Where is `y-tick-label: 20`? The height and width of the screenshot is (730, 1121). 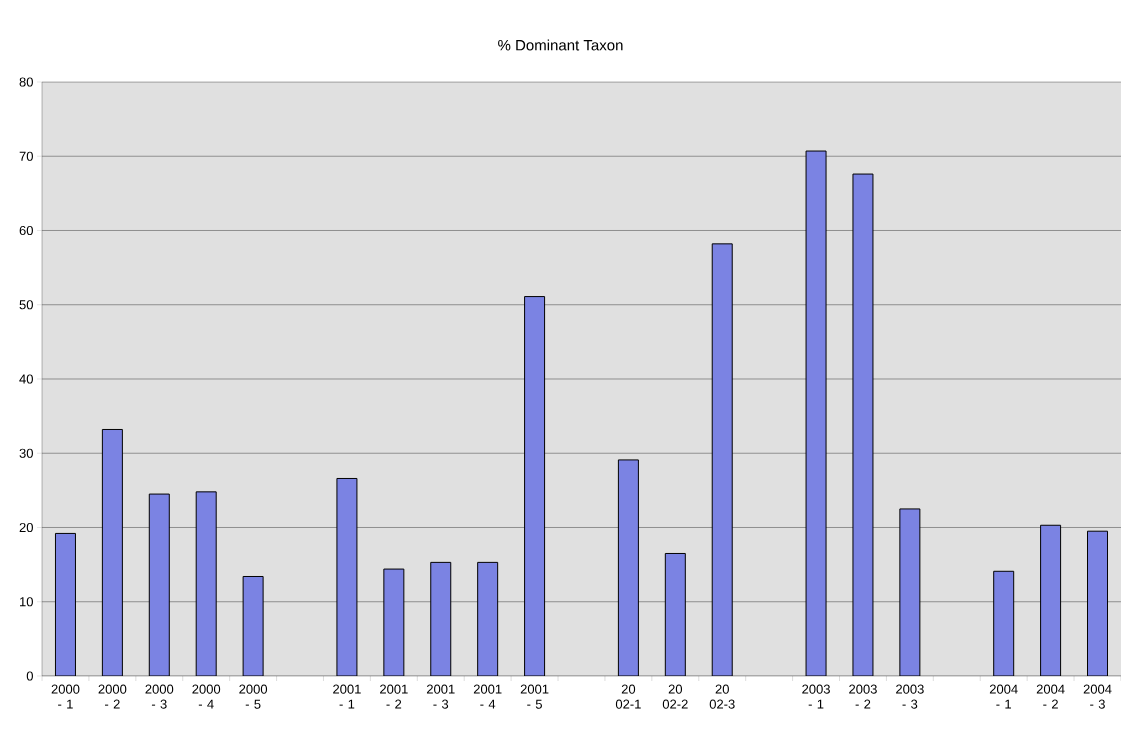 y-tick-label: 20 is located at coordinates (26, 527).